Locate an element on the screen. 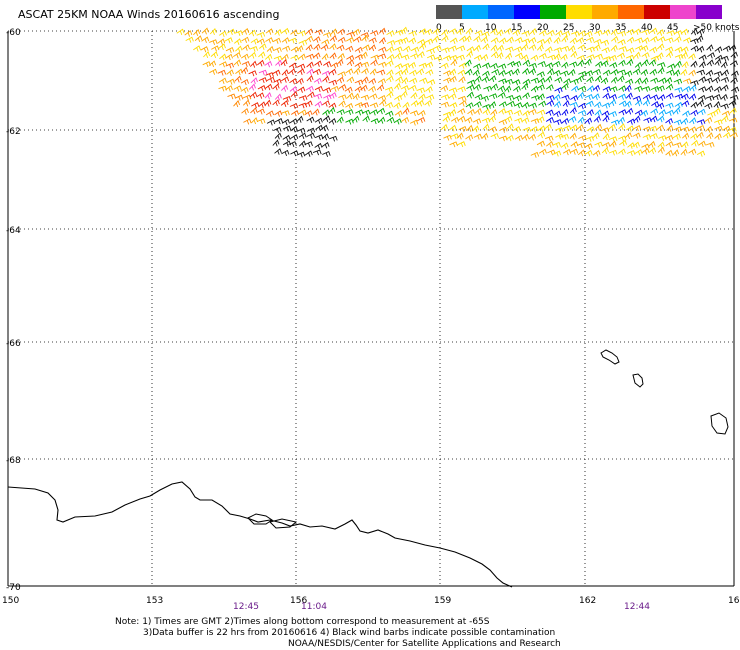  pass-time-label: 12:45 is located at coordinates (246, 607).